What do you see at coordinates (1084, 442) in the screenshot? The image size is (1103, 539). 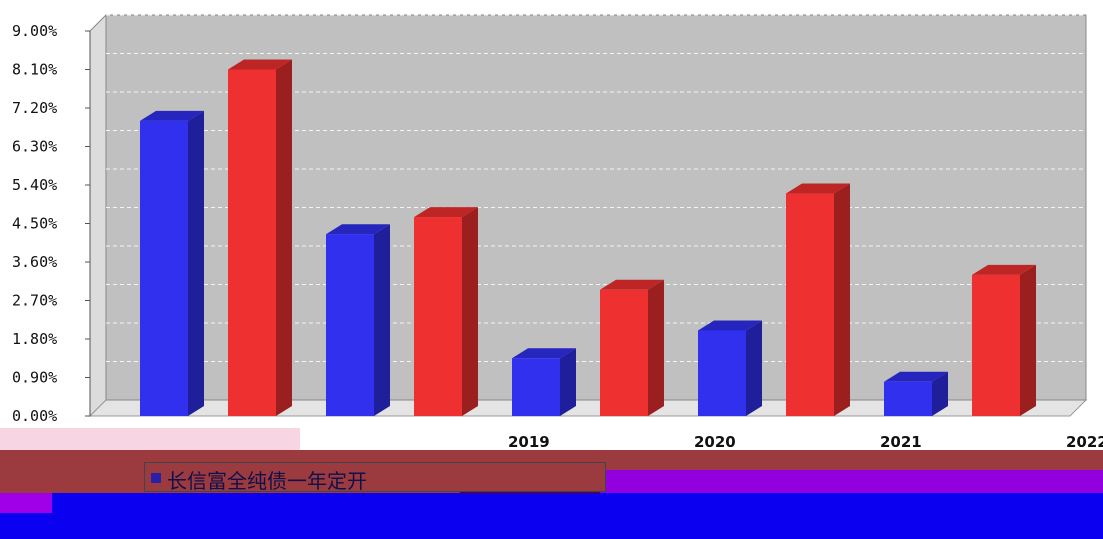 I see `x-tick-label: 2022` at bounding box center [1084, 442].